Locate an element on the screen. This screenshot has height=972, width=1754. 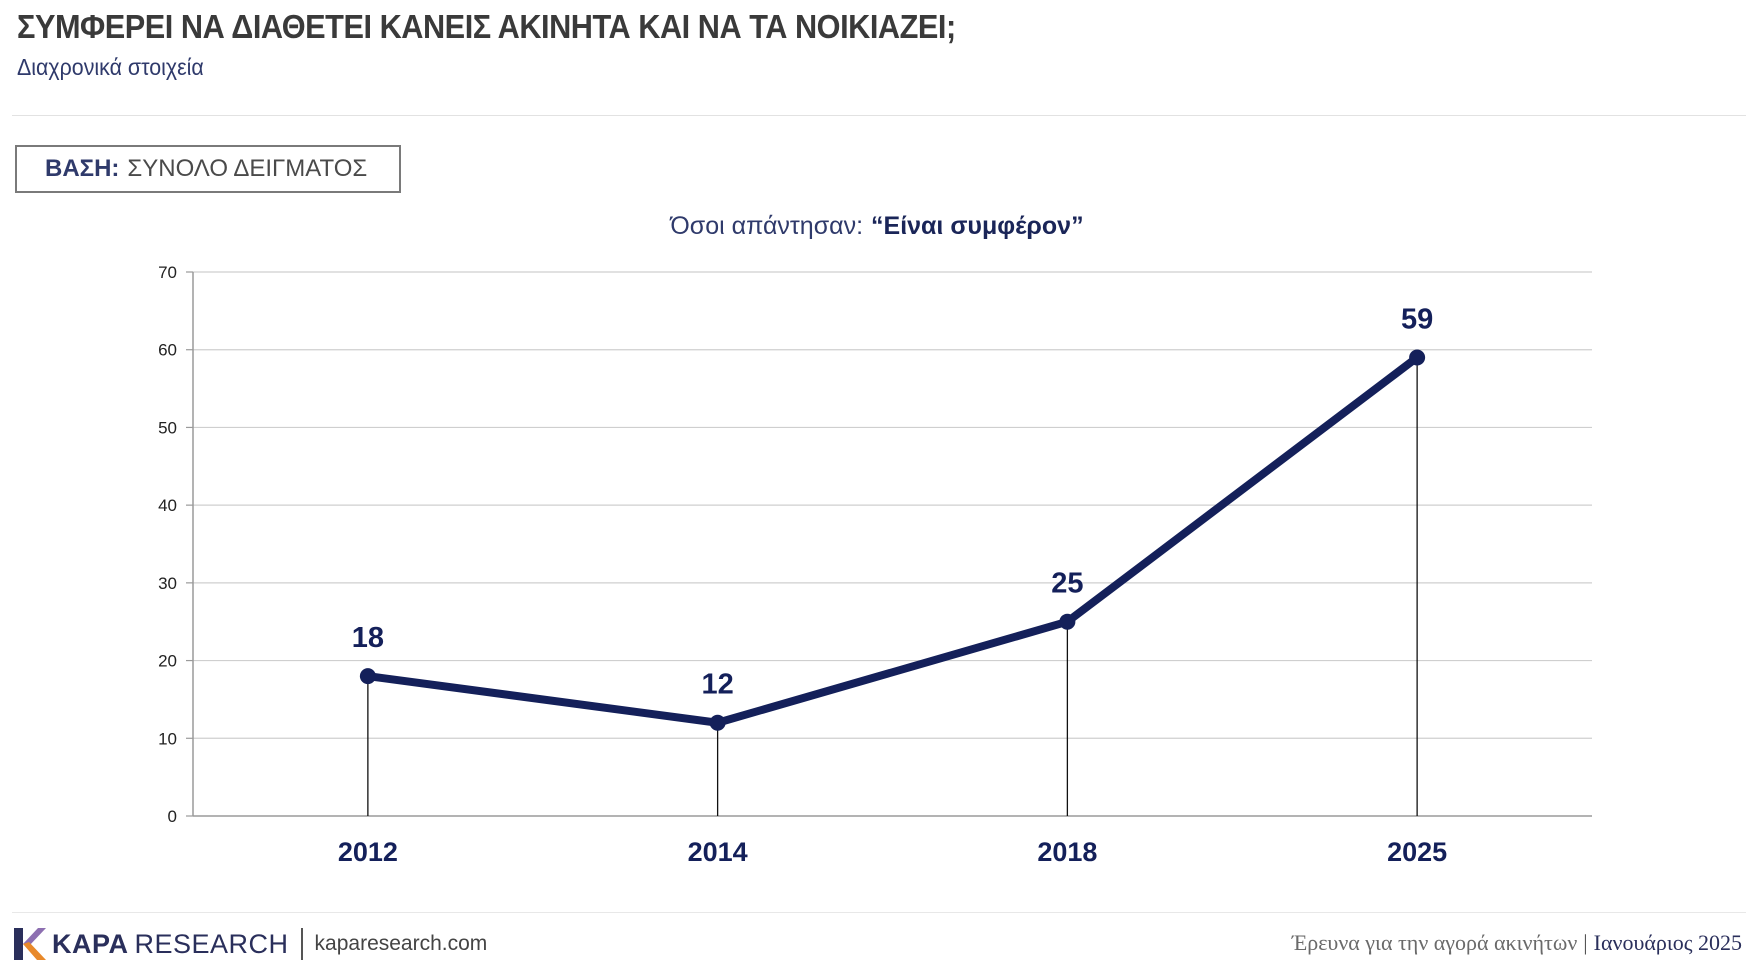
x-tick-label: 2012 is located at coordinates (368, 852).